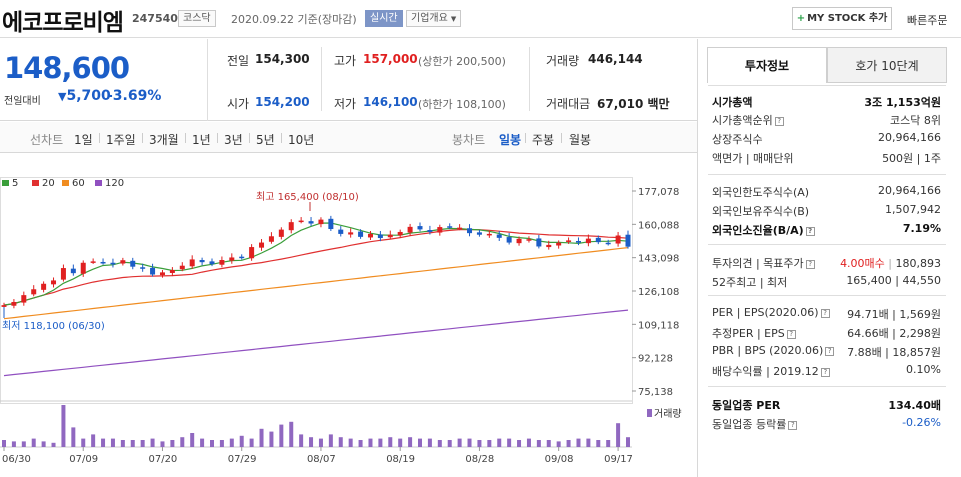 The height and width of the screenshot is (477, 961). Describe the element at coordinates (827, 230) in the screenshot. I see `invest-row: 외국인소진율(B/A)? 7.19%` at that location.